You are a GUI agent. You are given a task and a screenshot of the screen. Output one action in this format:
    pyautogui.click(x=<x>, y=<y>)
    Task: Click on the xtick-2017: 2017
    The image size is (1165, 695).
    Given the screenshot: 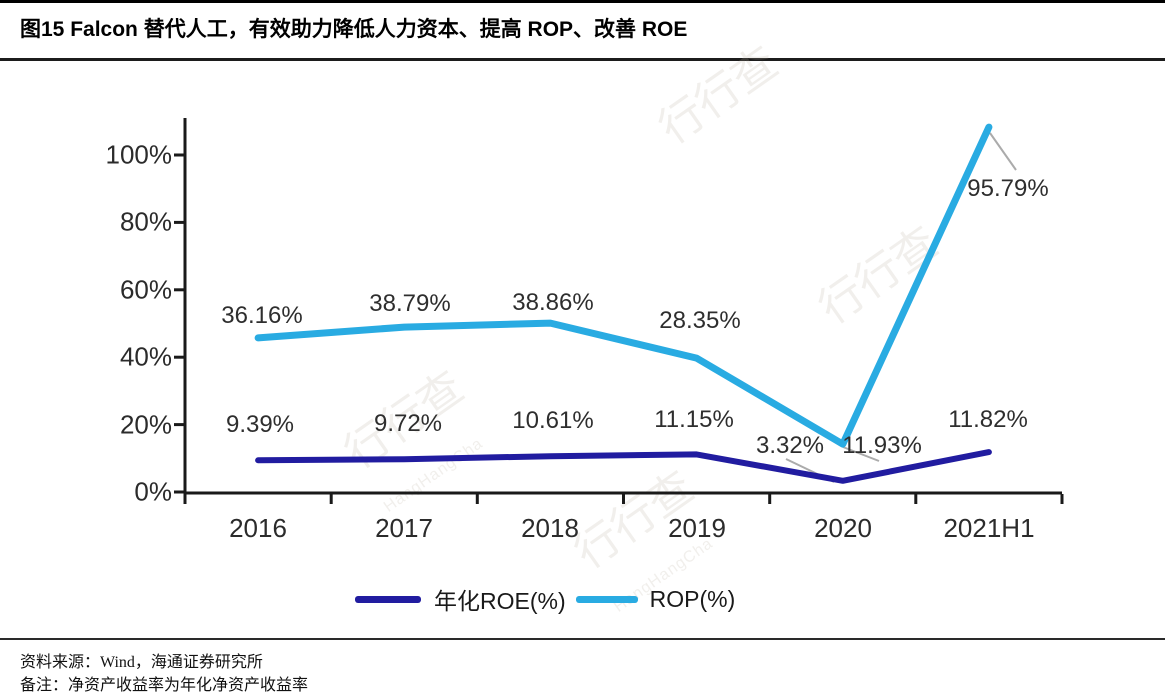 What is the action you would take?
    pyautogui.click(x=404, y=528)
    